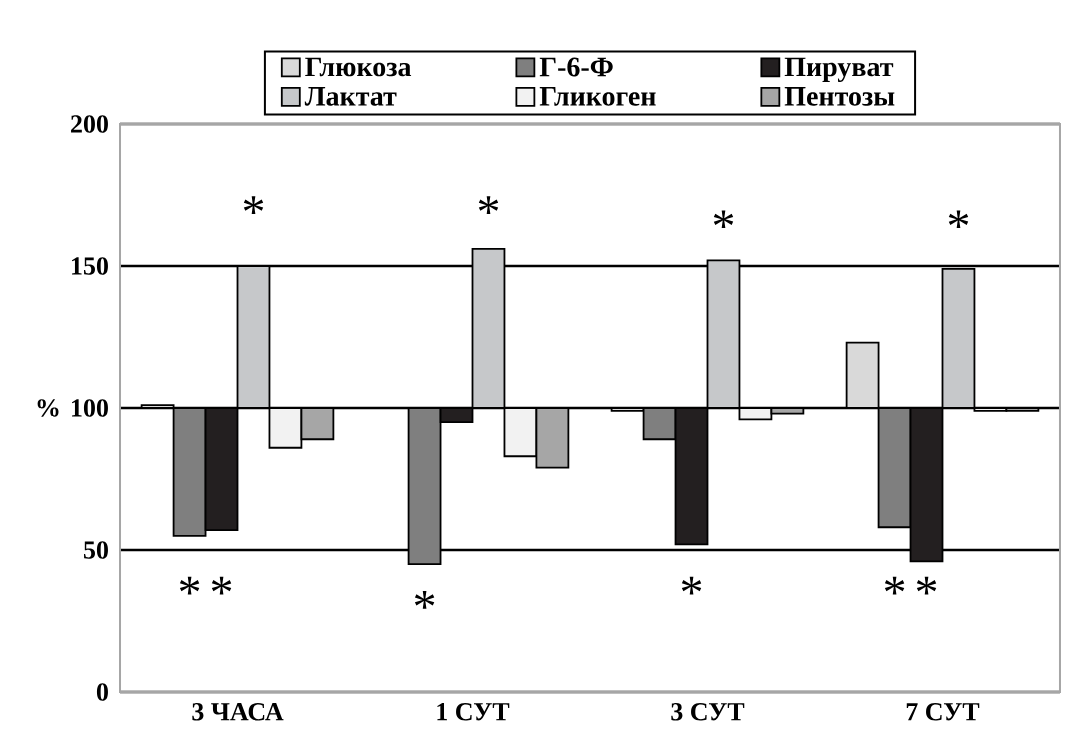 The height and width of the screenshot is (740, 1078). What do you see at coordinates (89, 124) in the screenshot?
I see `y-tick-label: 200` at bounding box center [89, 124].